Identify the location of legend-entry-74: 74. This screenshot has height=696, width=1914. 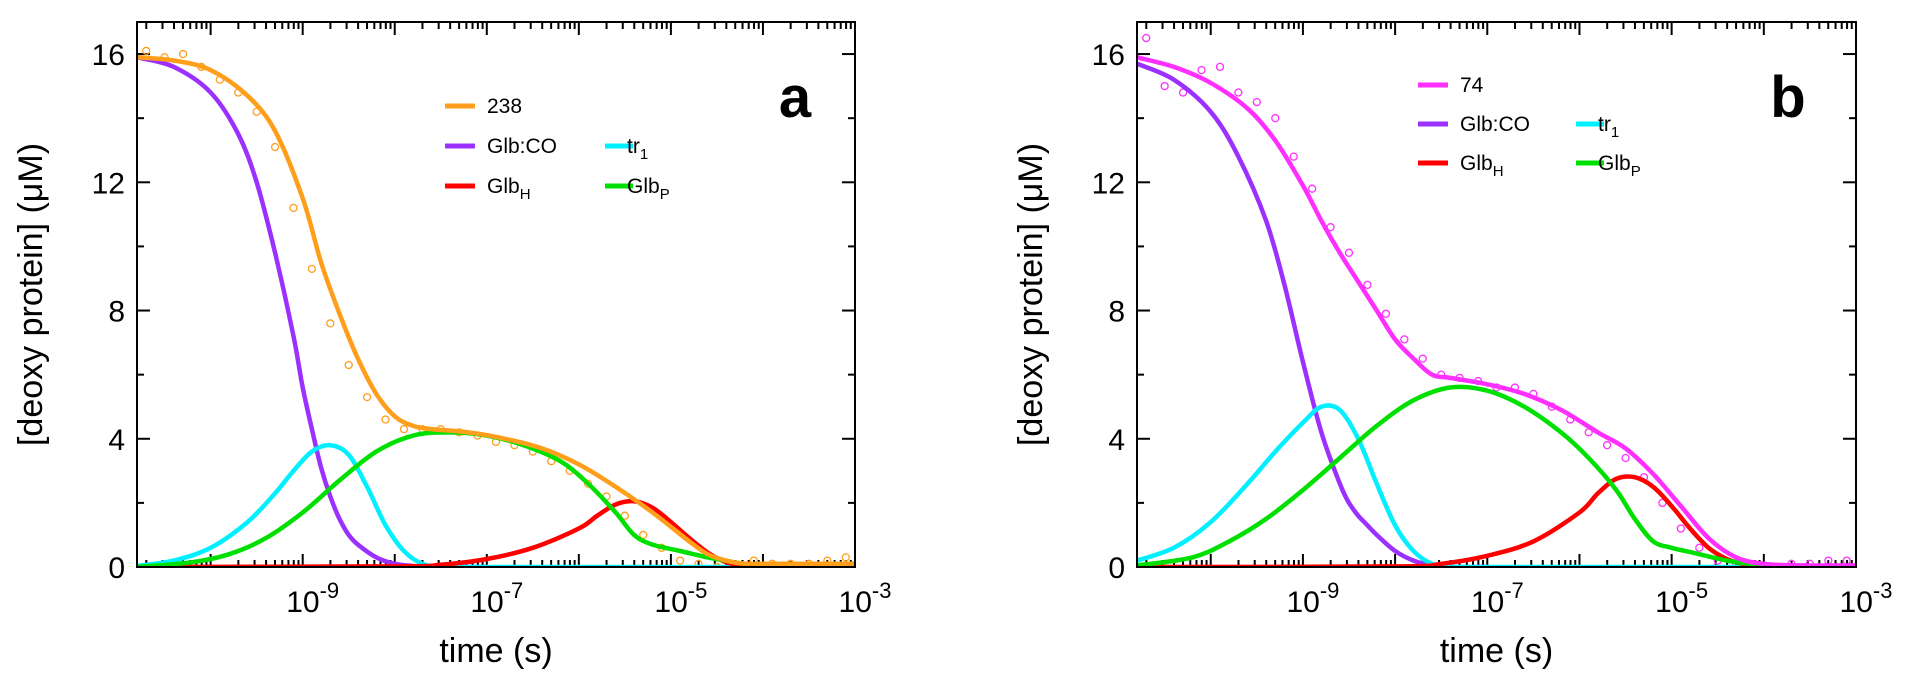
(1451, 85).